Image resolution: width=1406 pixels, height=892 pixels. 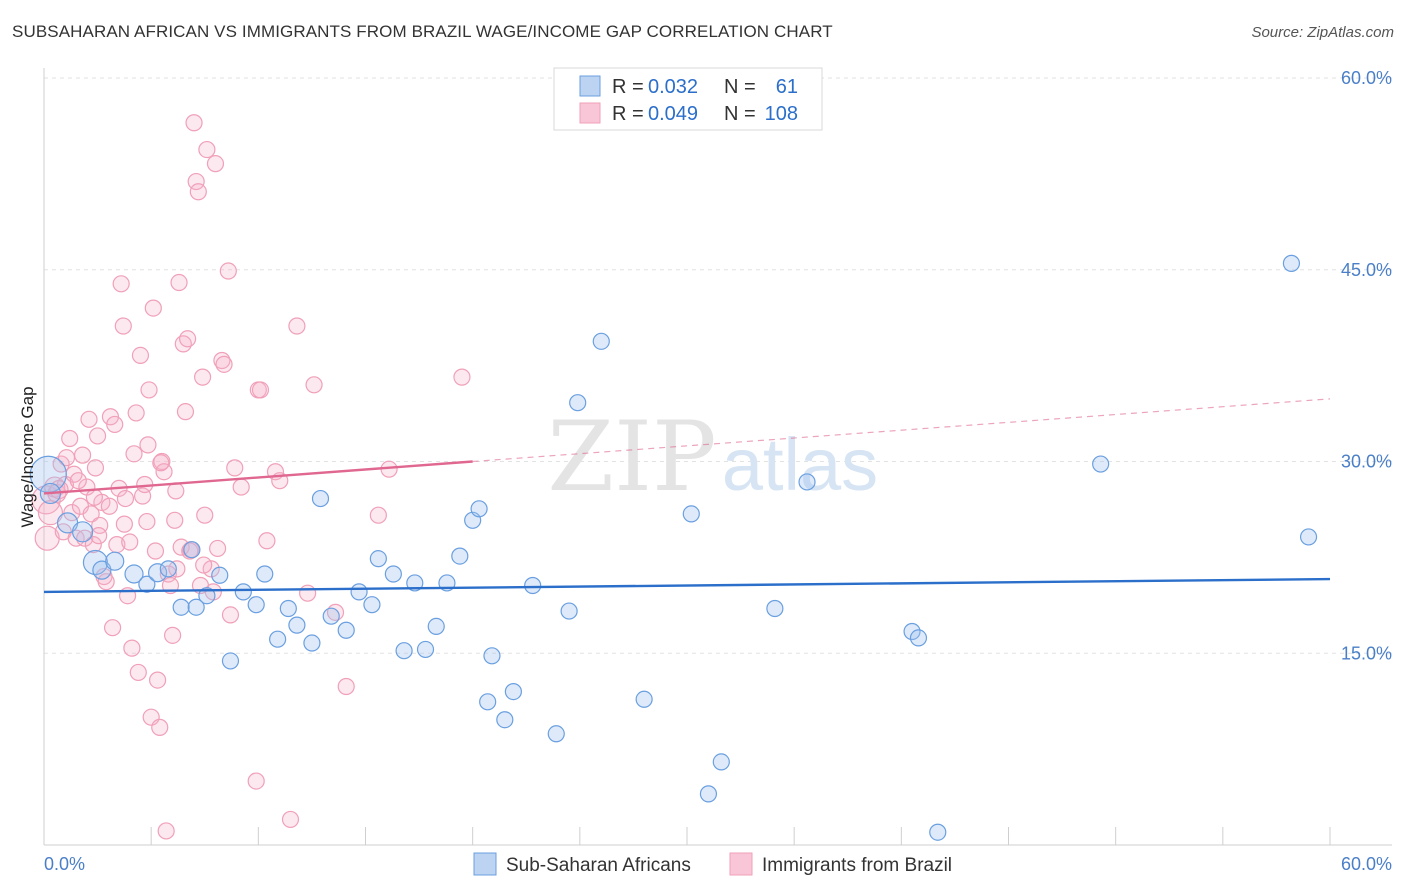 I want to click on trend-line-brazil, so click(x=258, y=477).